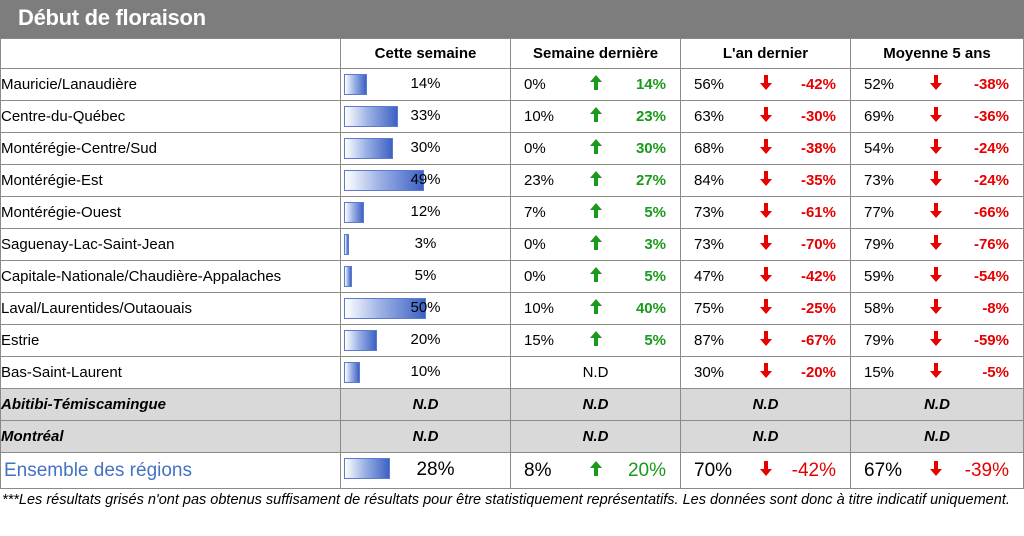  I want to click on value: 70%, so click(713, 470).